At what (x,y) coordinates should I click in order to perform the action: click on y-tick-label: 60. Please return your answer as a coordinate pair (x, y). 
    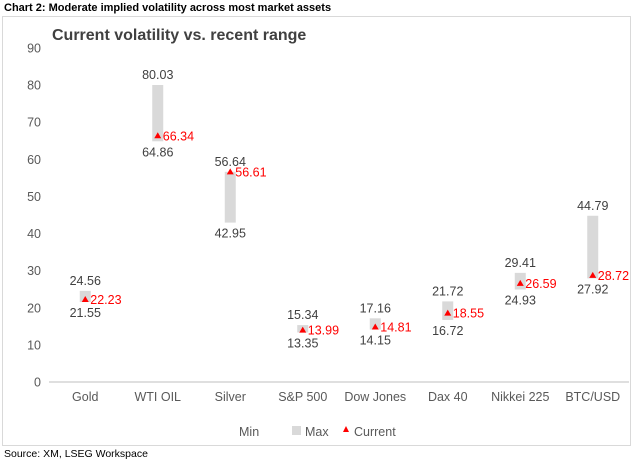
    Looking at the image, I should click on (34, 160).